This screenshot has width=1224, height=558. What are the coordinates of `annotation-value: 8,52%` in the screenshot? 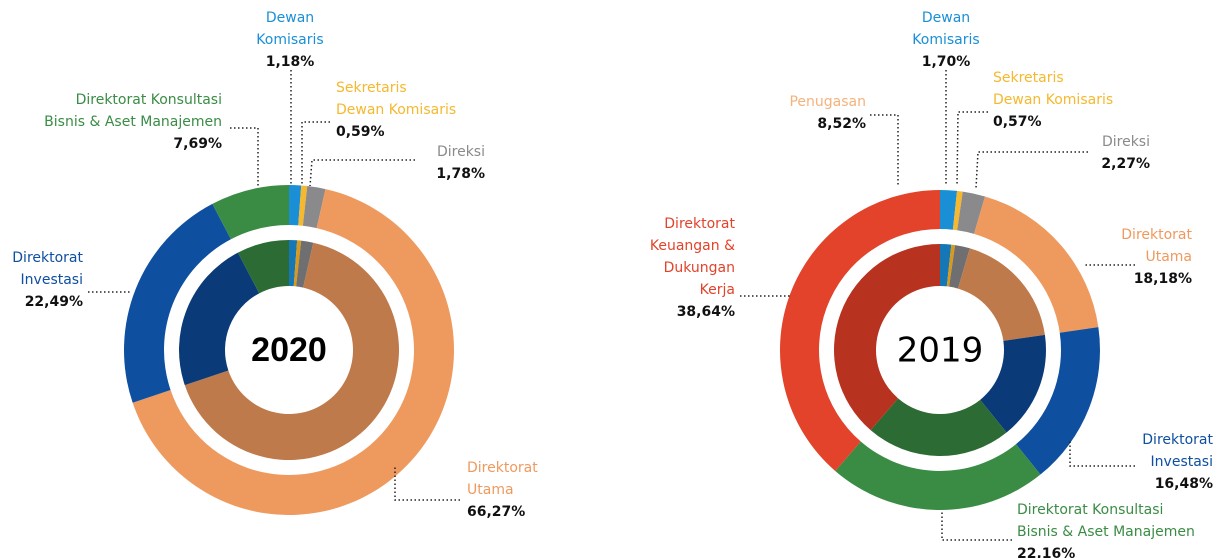 It's located at (841, 124).